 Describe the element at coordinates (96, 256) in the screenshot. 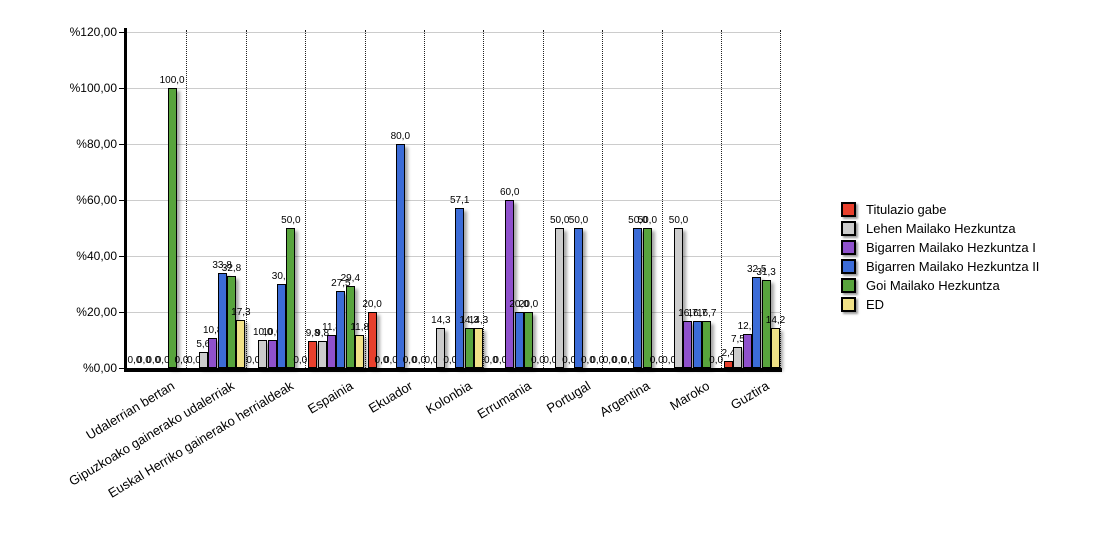

I see `y-tick-label: %40,00` at that location.